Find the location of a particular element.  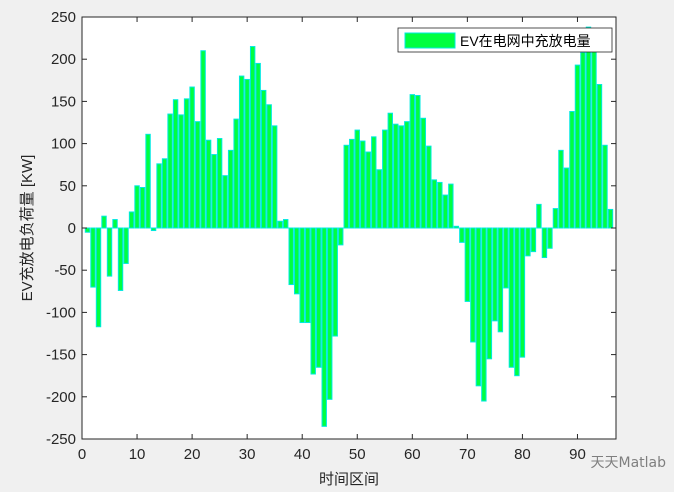

x-tick-label: 30 is located at coordinates (247, 454).